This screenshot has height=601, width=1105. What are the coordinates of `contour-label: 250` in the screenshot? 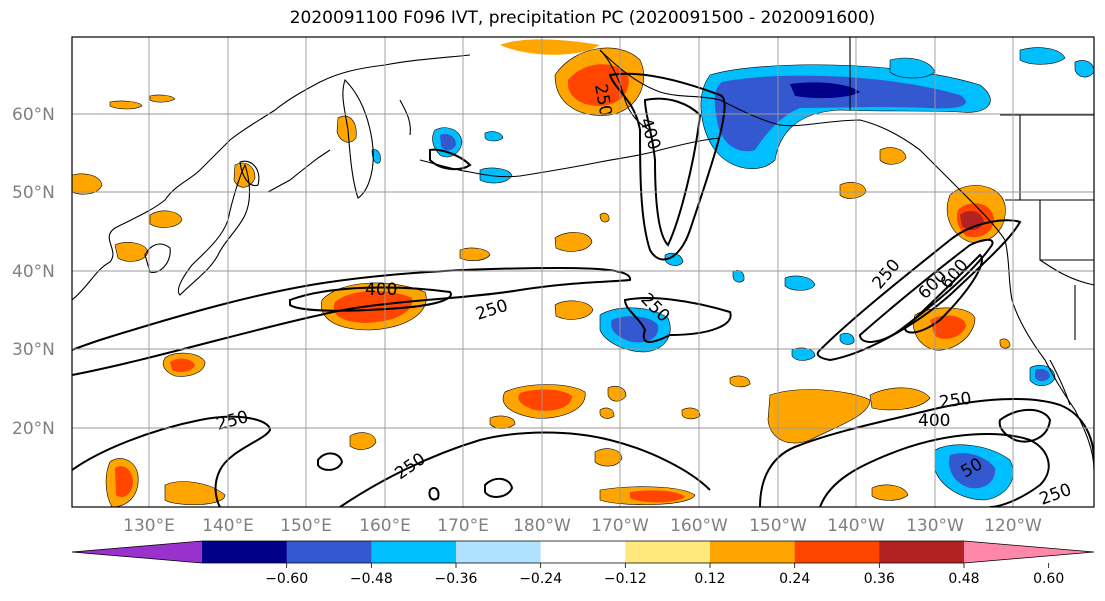 It's located at (955, 401).